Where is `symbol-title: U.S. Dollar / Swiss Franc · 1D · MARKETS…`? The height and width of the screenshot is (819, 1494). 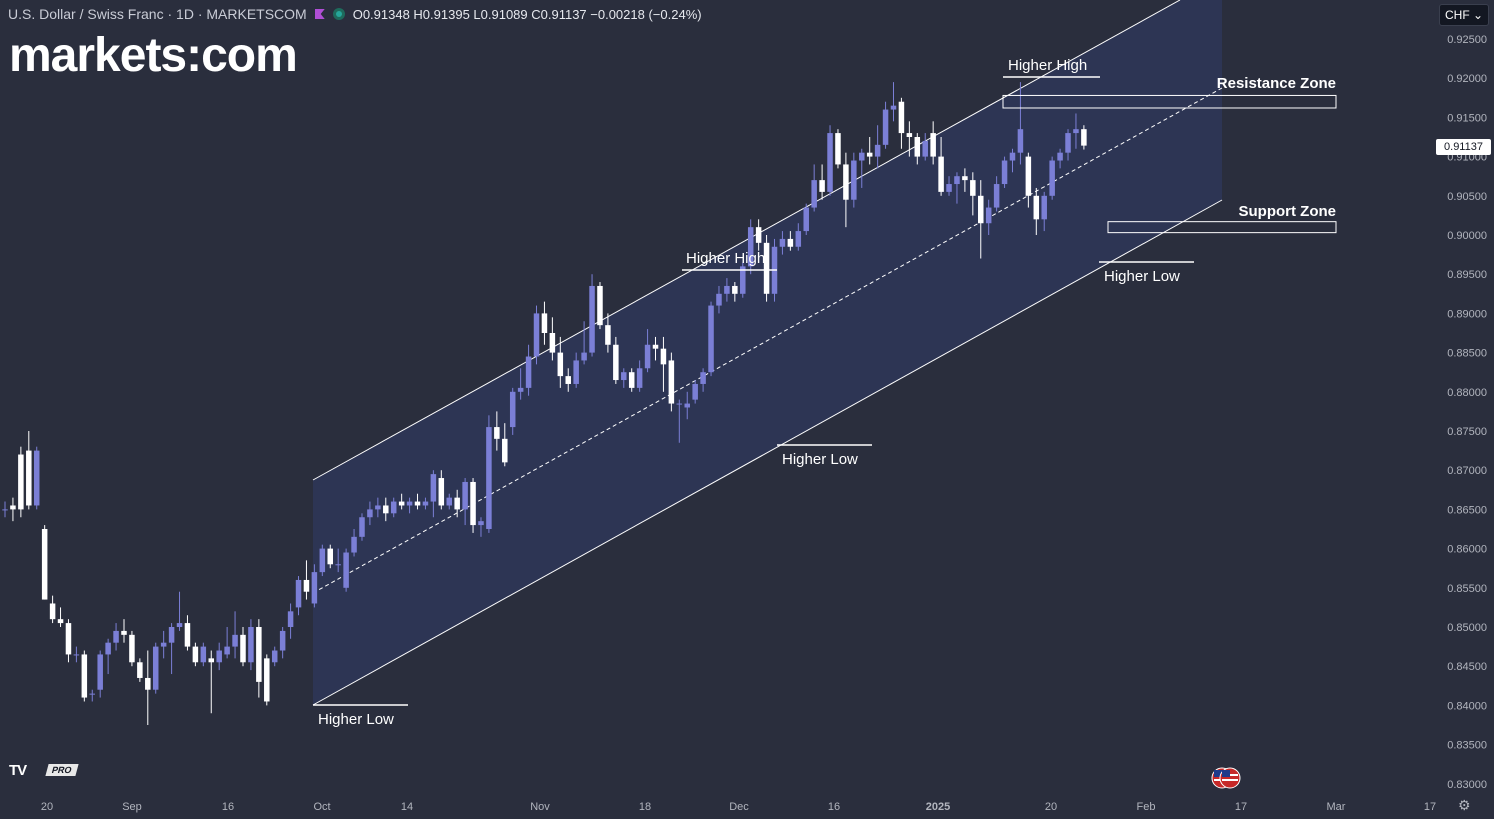 symbol-title: U.S. Dollar / Swiss Franc · 1D · MARKETS… is located at coordinates (157, 14).